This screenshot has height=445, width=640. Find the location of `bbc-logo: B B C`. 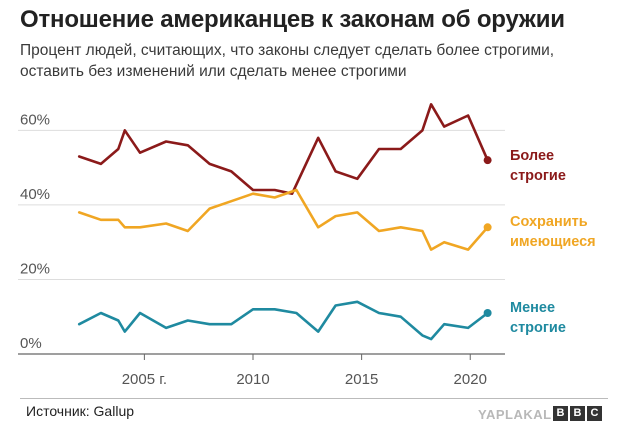

bbc-logo: B B C is located at coordinates (577, 413).